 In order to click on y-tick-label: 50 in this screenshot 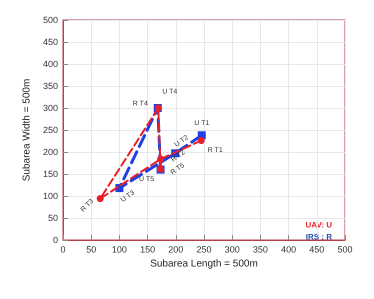, I will do `click(53, 218)`.